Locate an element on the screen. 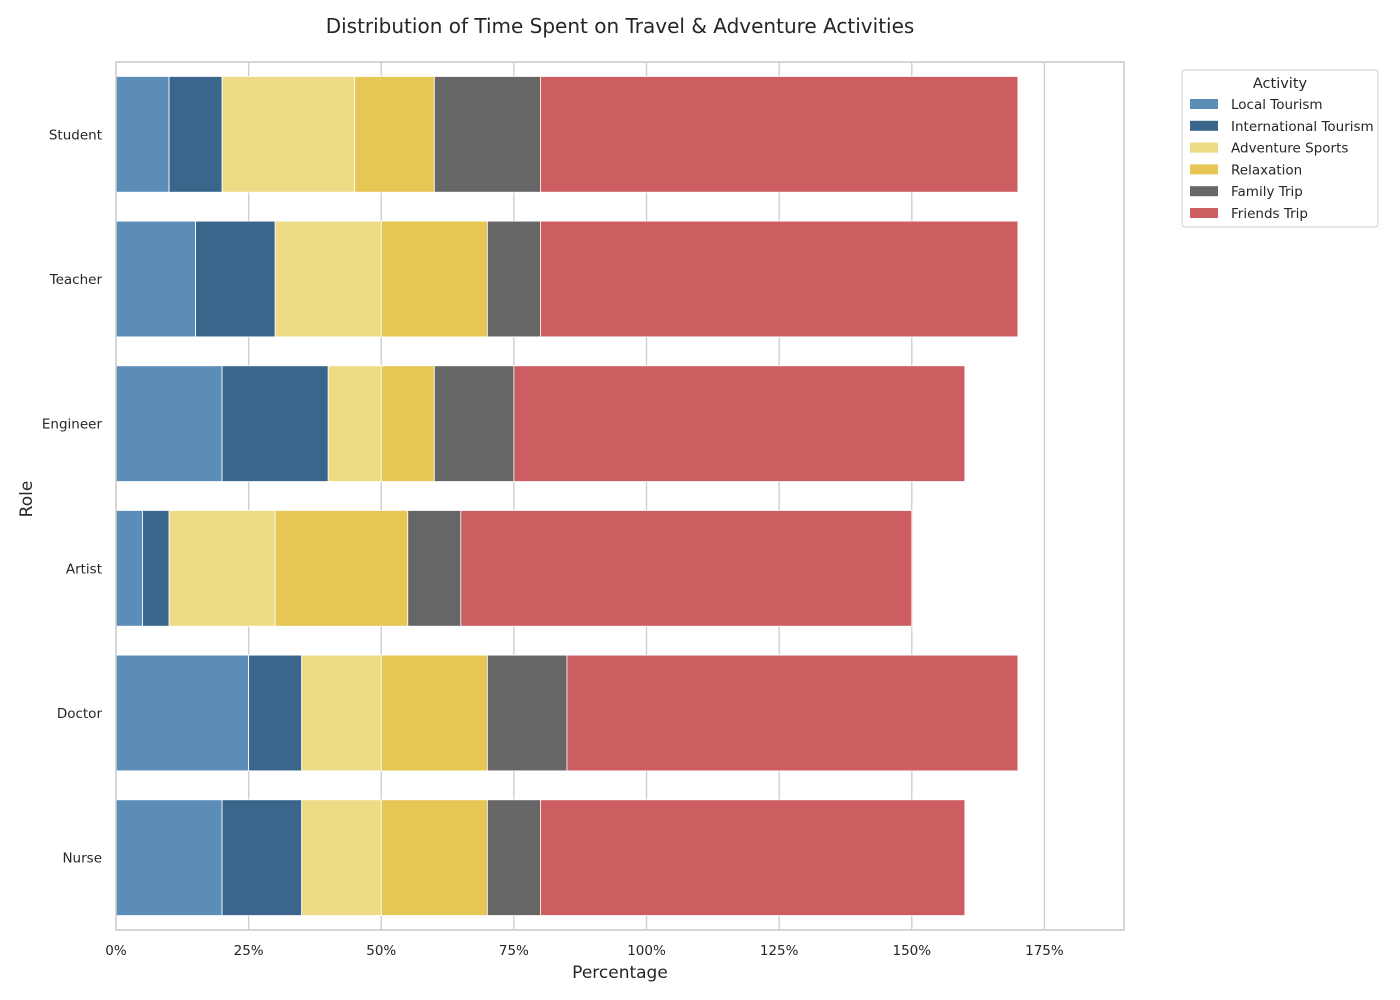 The image size is (1400, 1000). y-tick-label: Teacher is located at coordinates (76, 280).